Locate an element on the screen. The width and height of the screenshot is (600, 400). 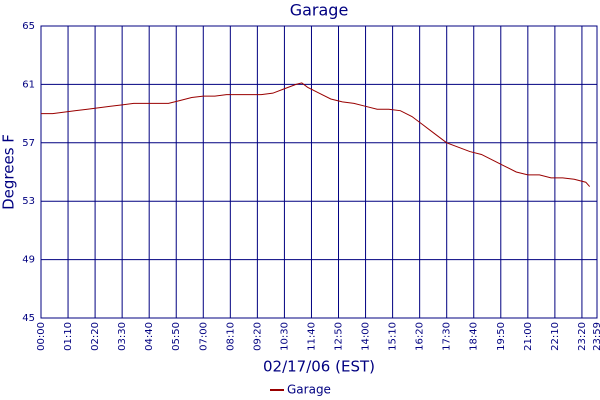
x-tick-label: 09:20 is located at coordinates (257, 336).